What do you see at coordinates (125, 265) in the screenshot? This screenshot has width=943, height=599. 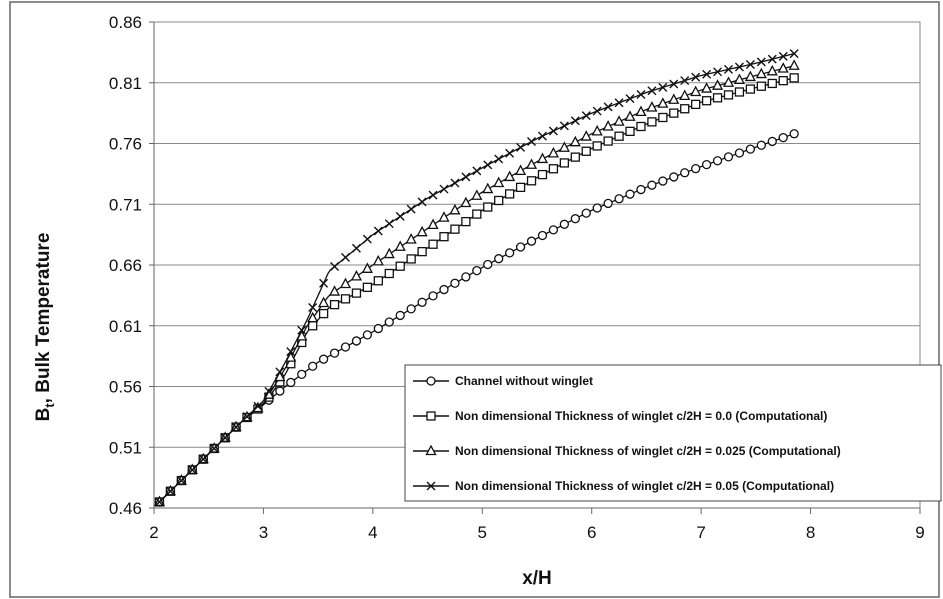 I see `y-tick-label: 0.66` at bounding box center [125, 265].